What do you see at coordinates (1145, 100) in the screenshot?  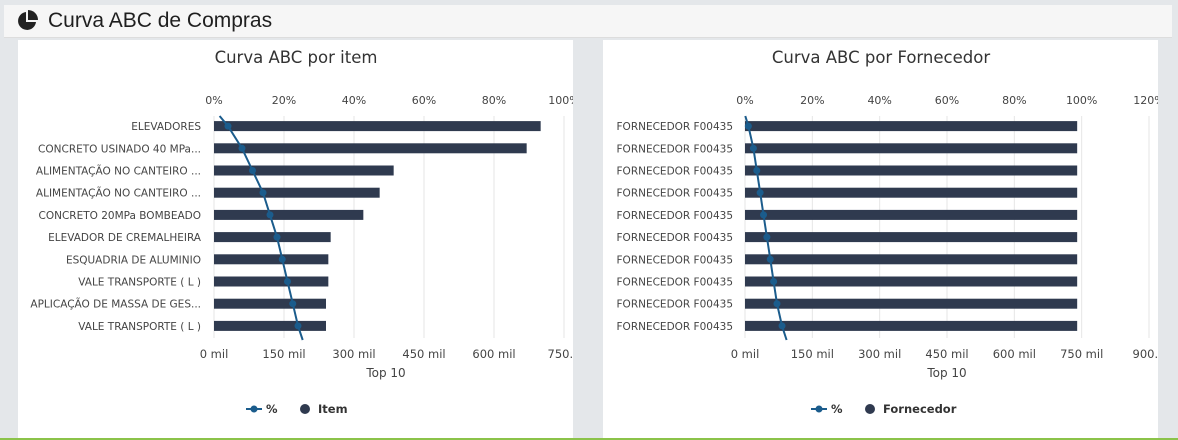 I see `top-axis-tick-label: 120%` at bounding box center [1145, 100].